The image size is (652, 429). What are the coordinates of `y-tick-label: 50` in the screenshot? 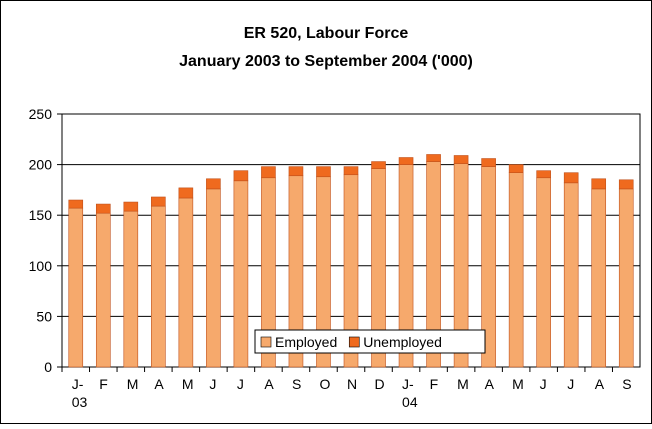 It's located at (44, 316).